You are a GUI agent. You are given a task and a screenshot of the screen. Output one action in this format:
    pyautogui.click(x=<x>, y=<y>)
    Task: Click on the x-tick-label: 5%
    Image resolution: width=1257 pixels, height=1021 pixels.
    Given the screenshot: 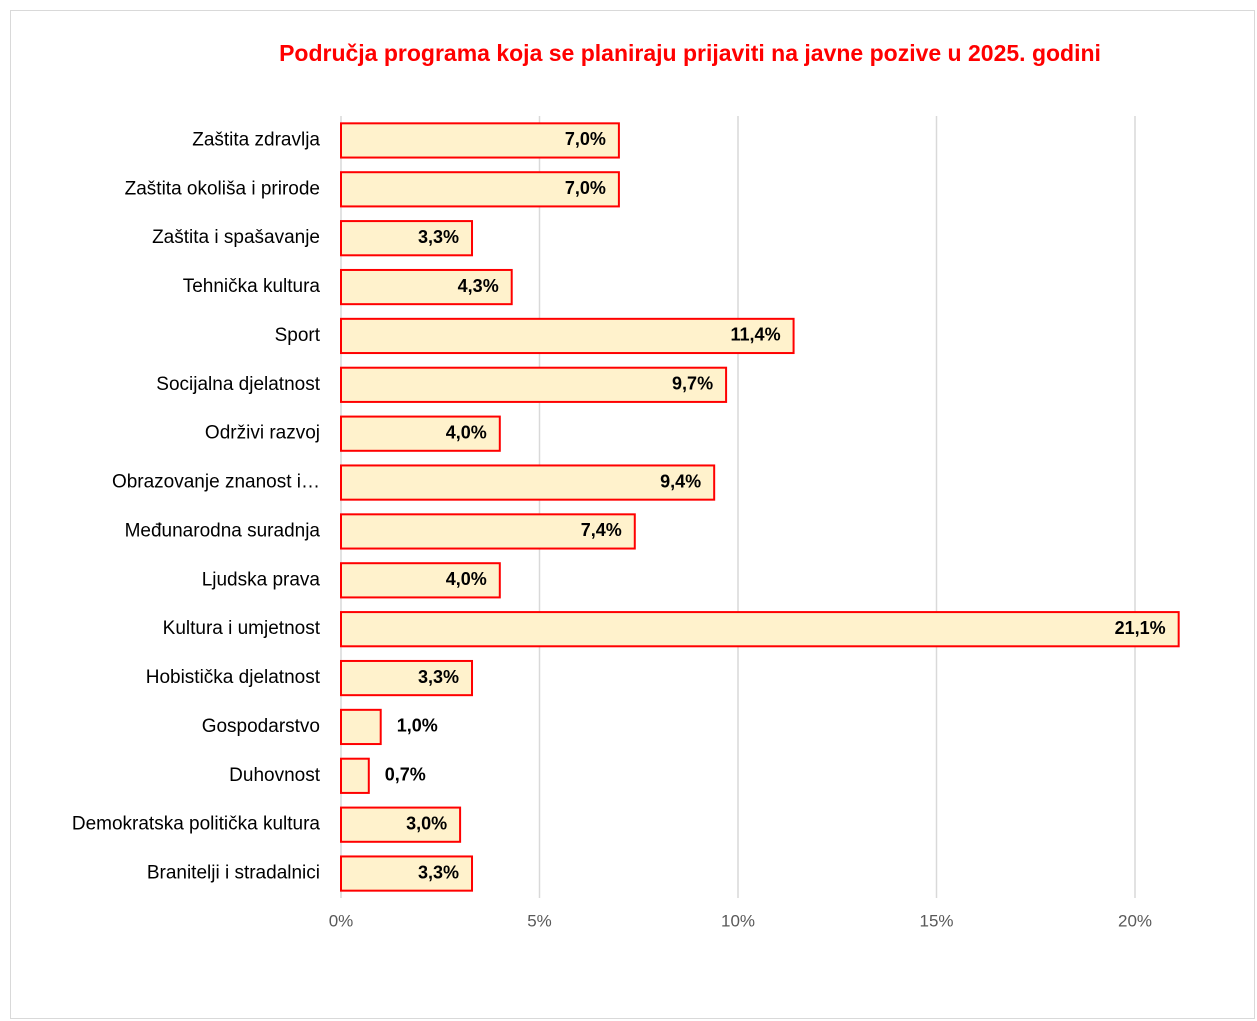 What is the action you would take?
    pyautogui.click(x=539, y=920)
    